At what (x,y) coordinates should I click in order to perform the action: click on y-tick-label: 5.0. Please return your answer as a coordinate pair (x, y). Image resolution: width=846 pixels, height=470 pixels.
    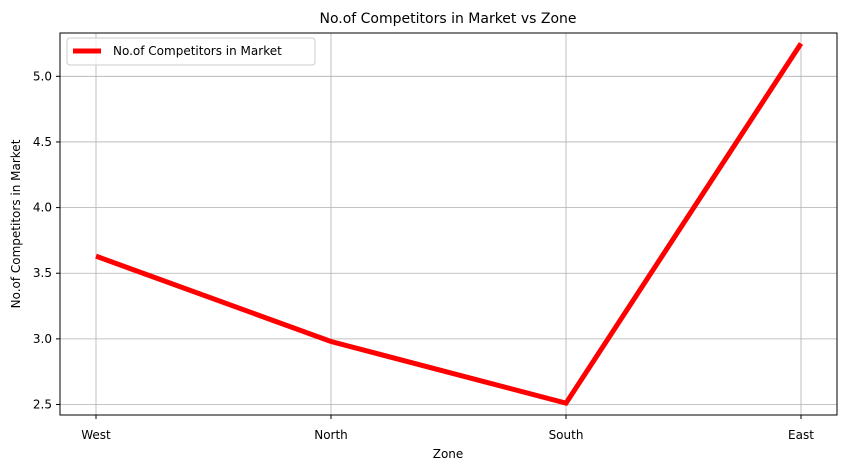
    Looking at the image, I should click on (42, 76).